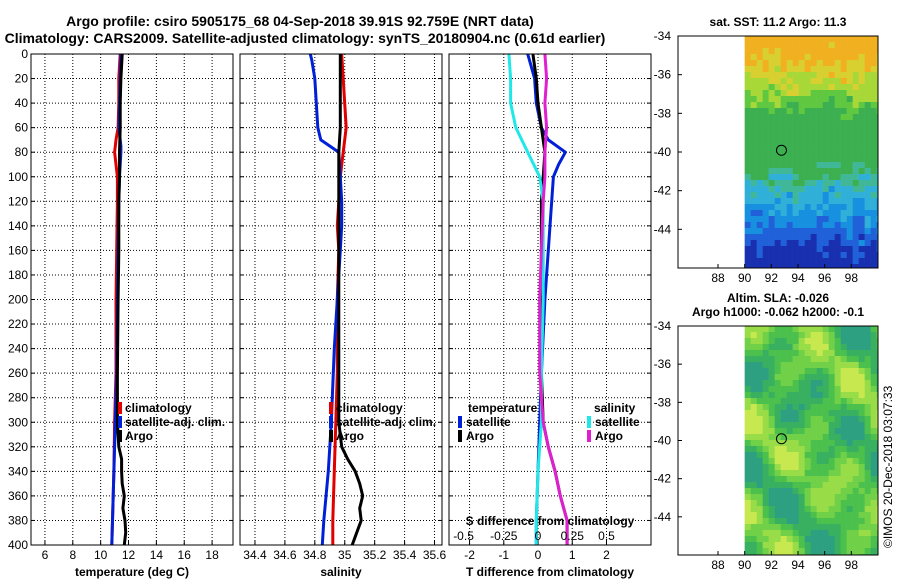 This screenshot has width=900, height=580. Describe the element at coordinates (615, 408) in the screenshot. I see `legend-header-salinity: salinity` at that location.